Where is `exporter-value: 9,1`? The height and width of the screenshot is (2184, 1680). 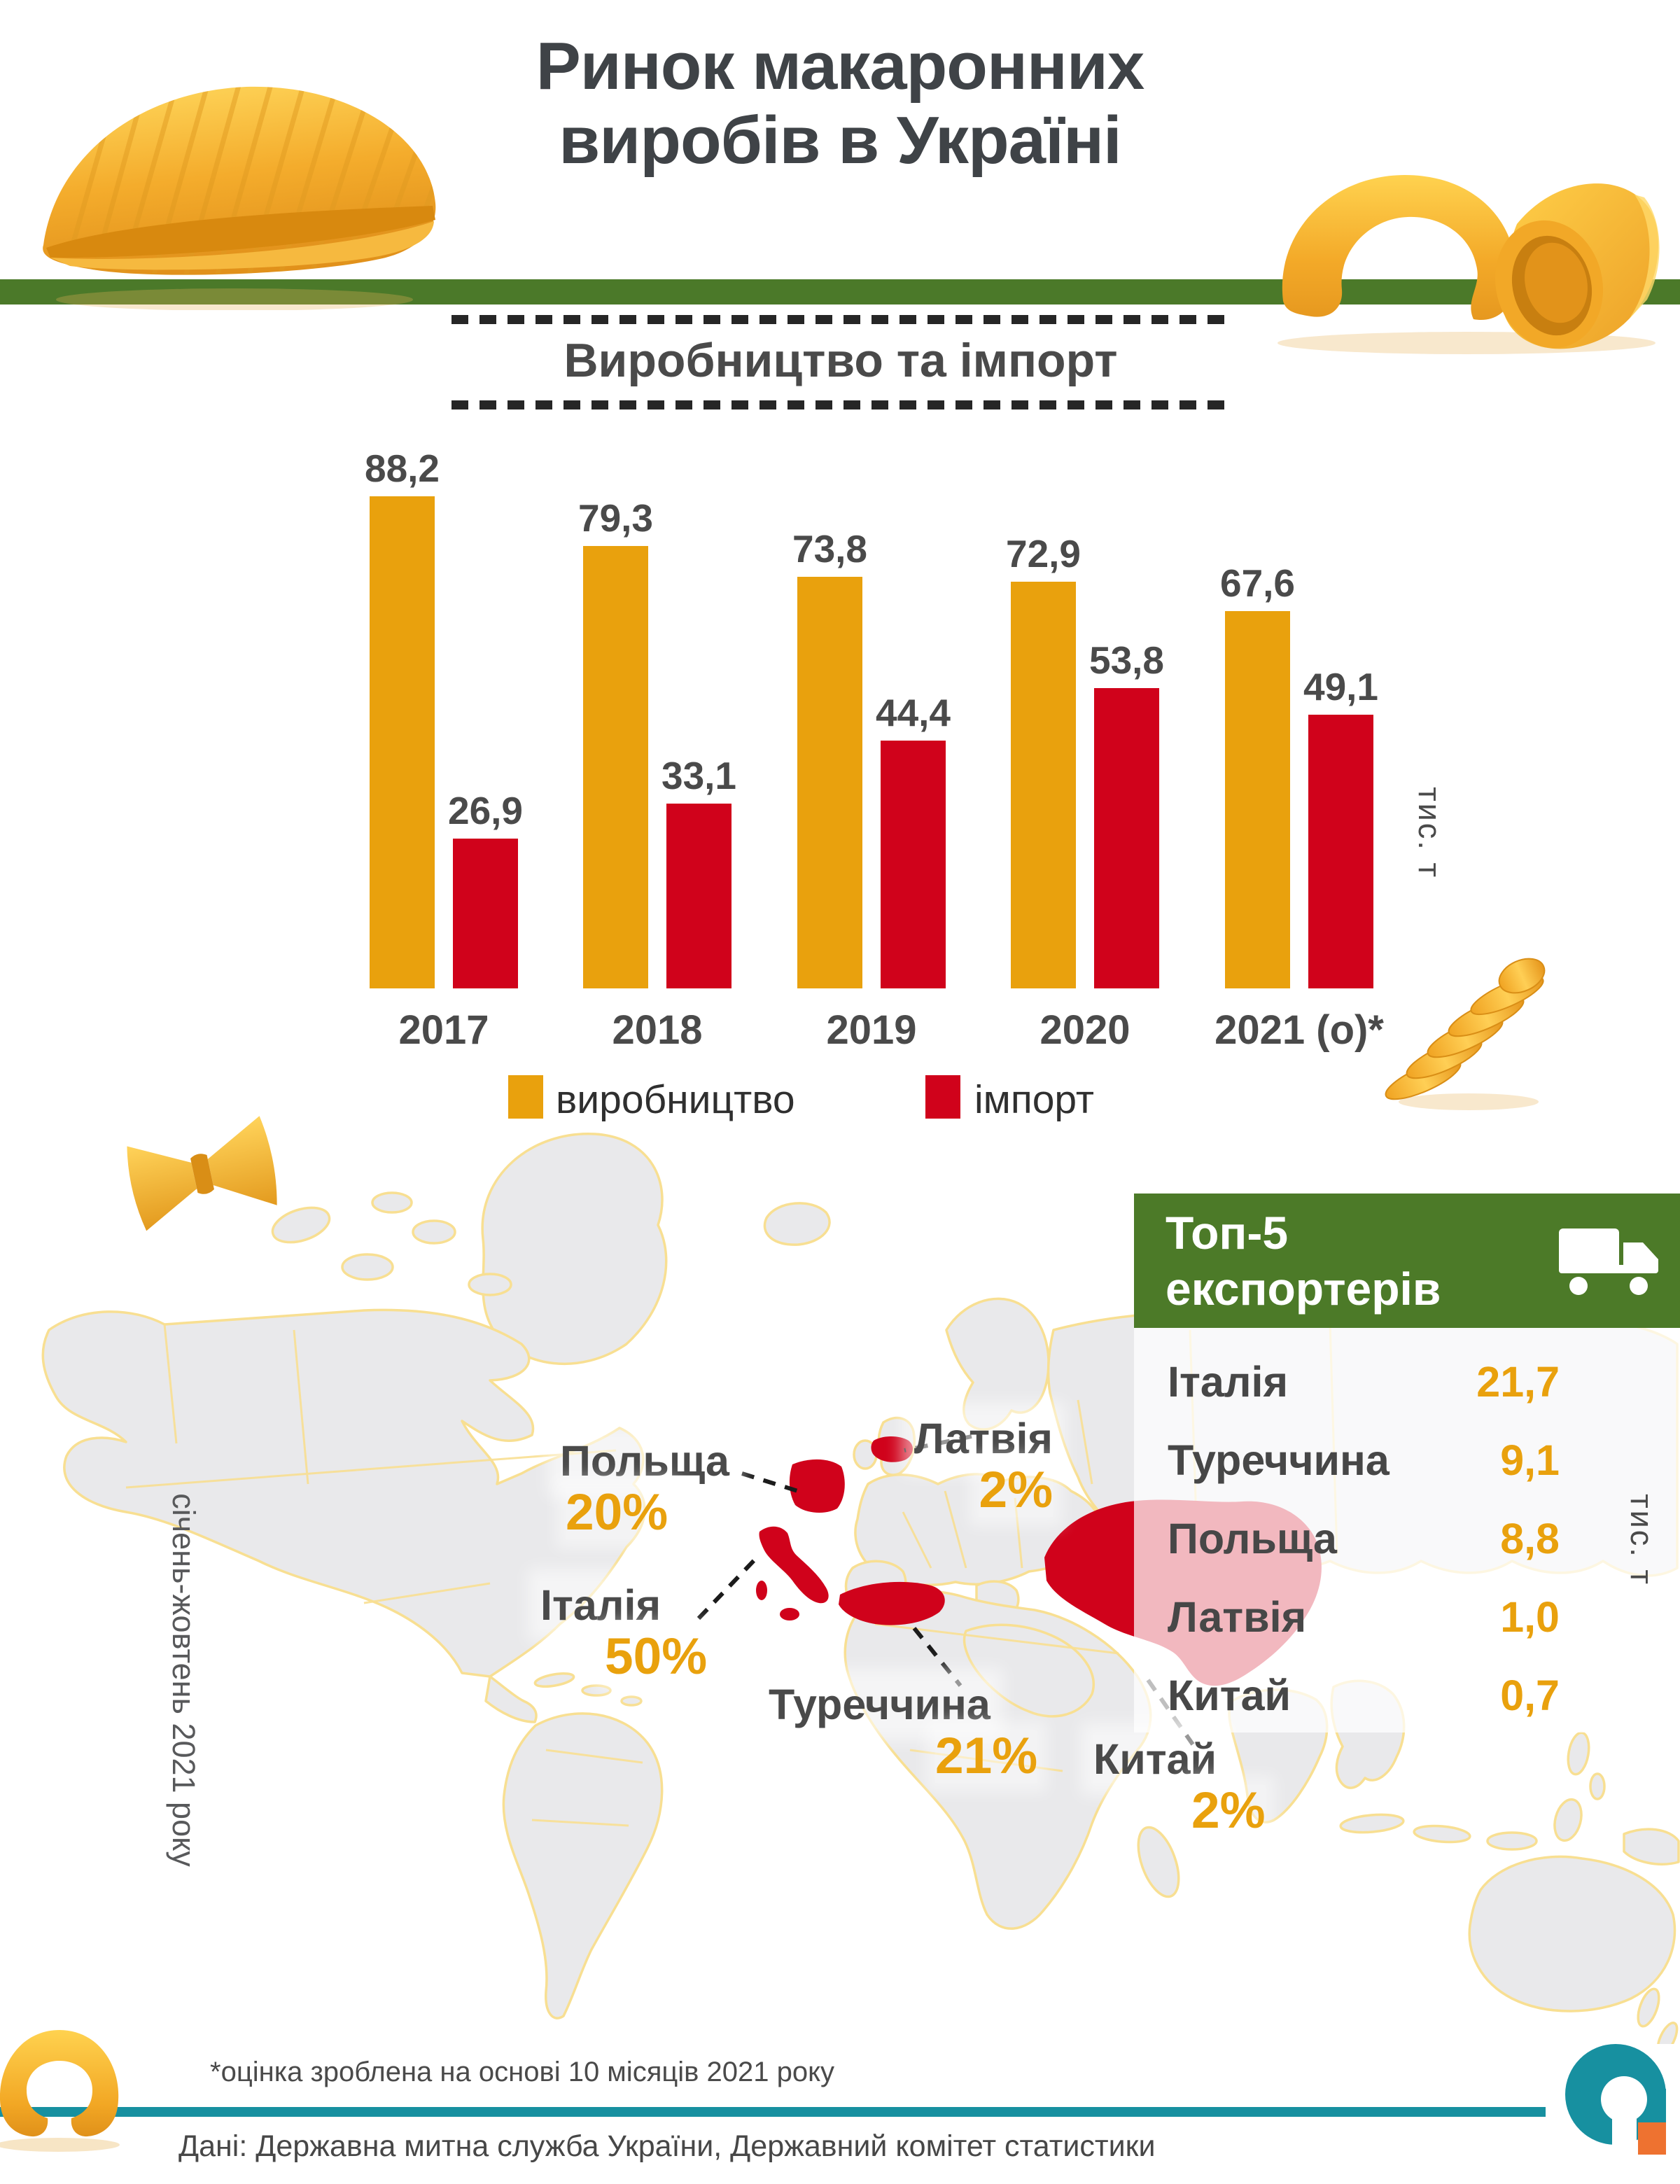 exporter-value: 9,1 is located at coordinates (1530, 1460).